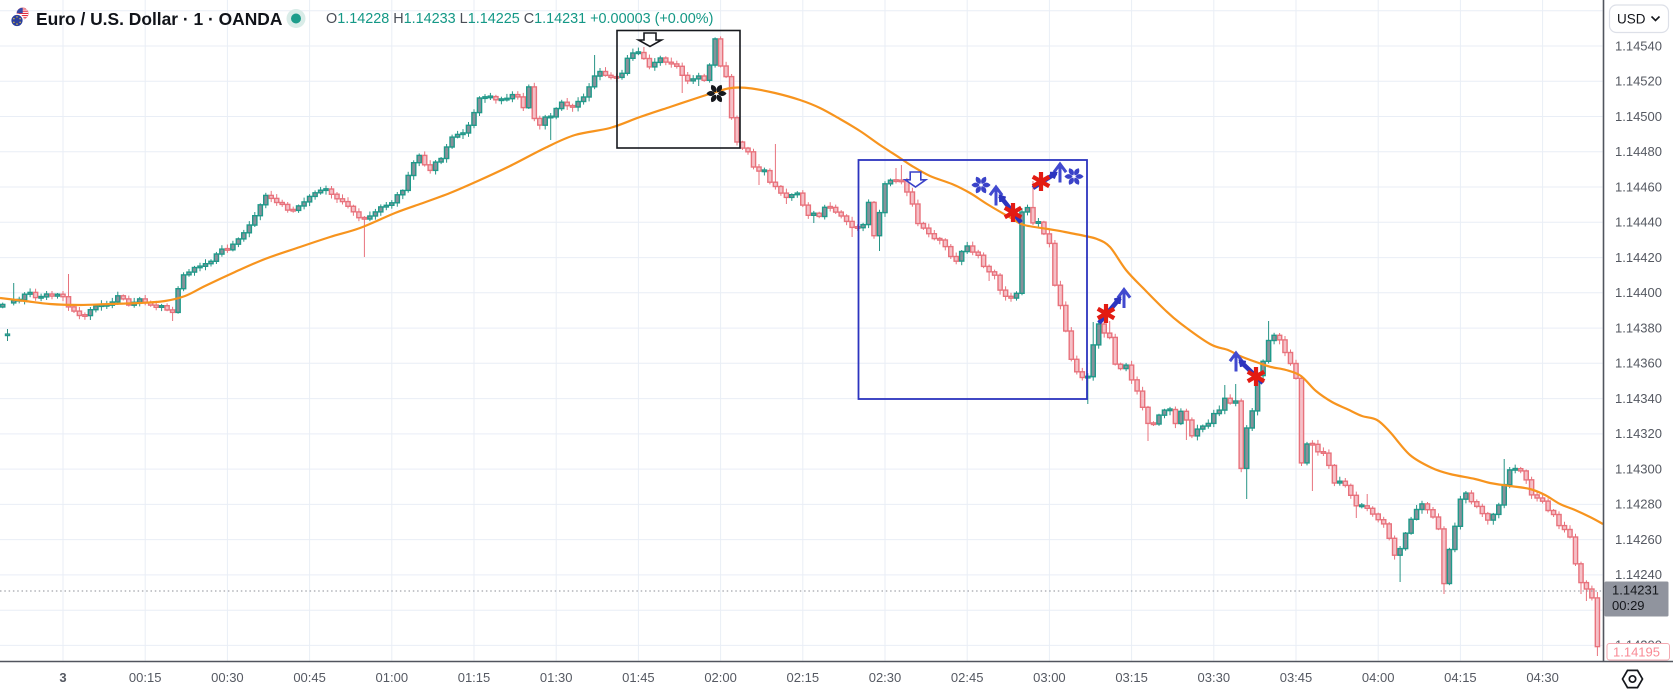 This screenshot has height=698, width=1673. I want to click on svg-text: 1.14195, so click(1636, 652).